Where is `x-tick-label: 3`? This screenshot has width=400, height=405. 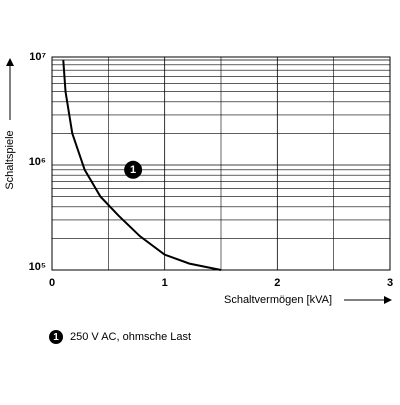
x-tick-label: 3 is located at coordinates (390, 283).